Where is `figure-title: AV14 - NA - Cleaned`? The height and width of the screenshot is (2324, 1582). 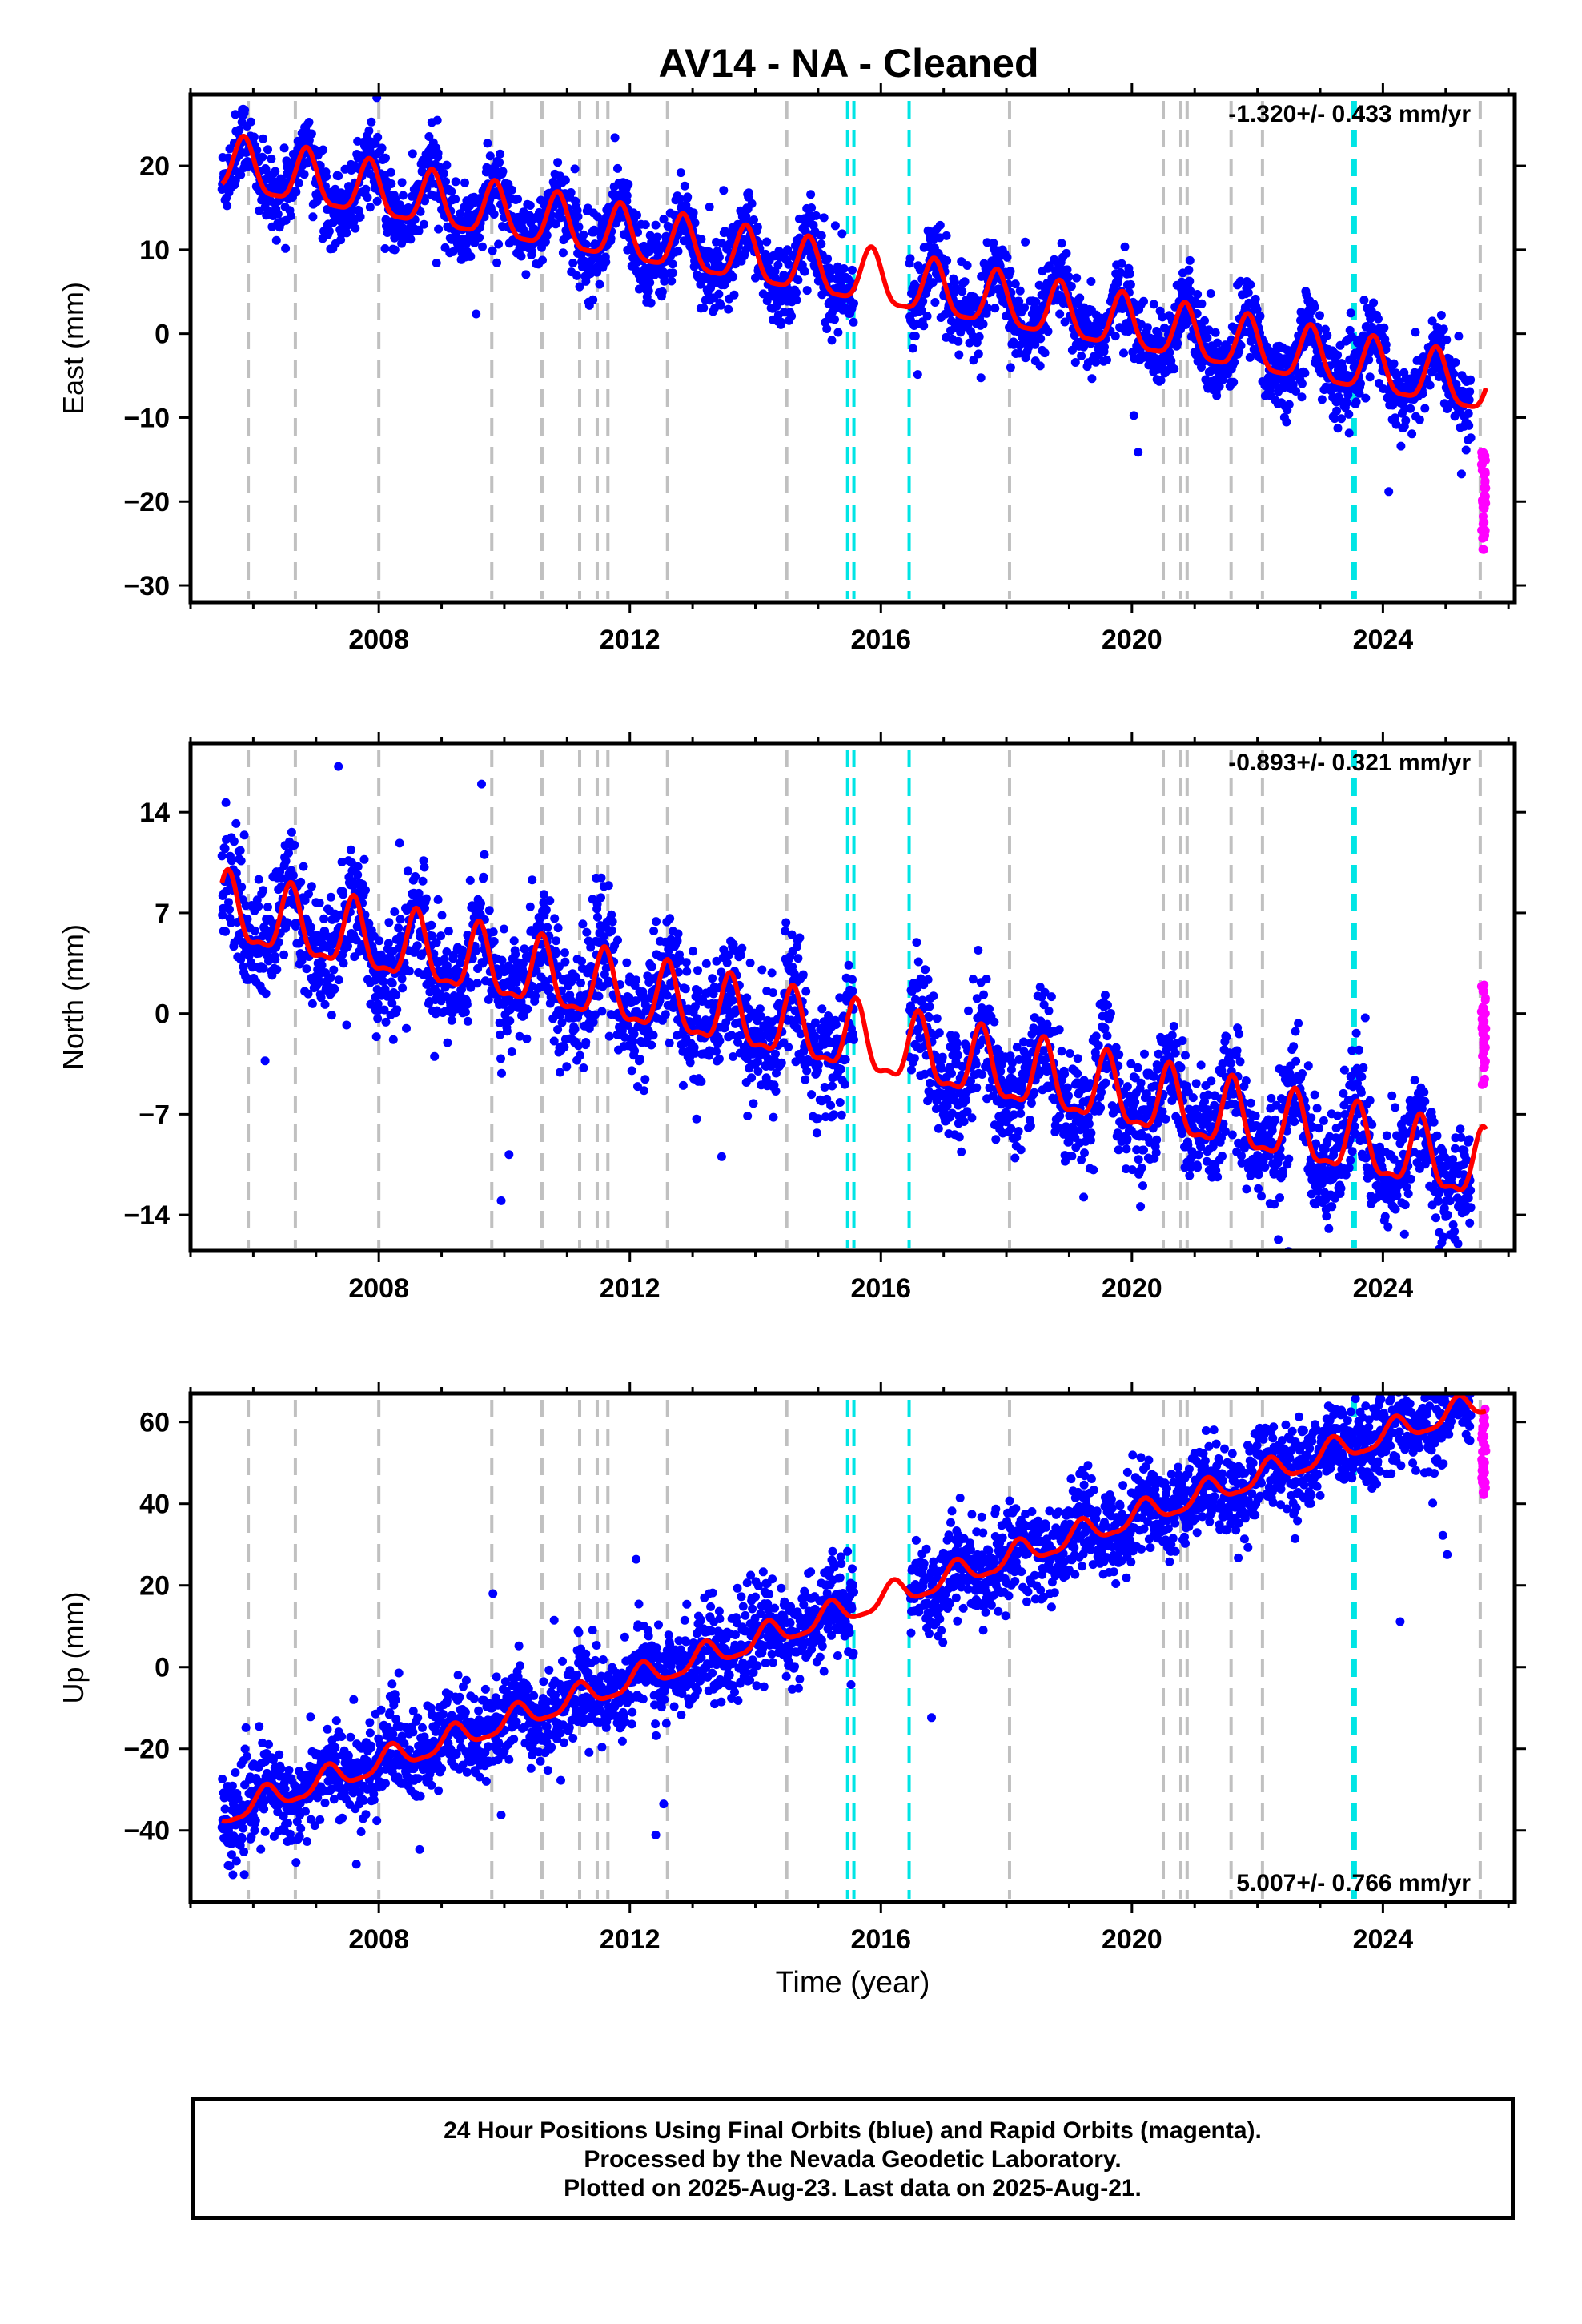 figure-title: AV14 - NA - Cleaned is located at coordinates (848, 63).